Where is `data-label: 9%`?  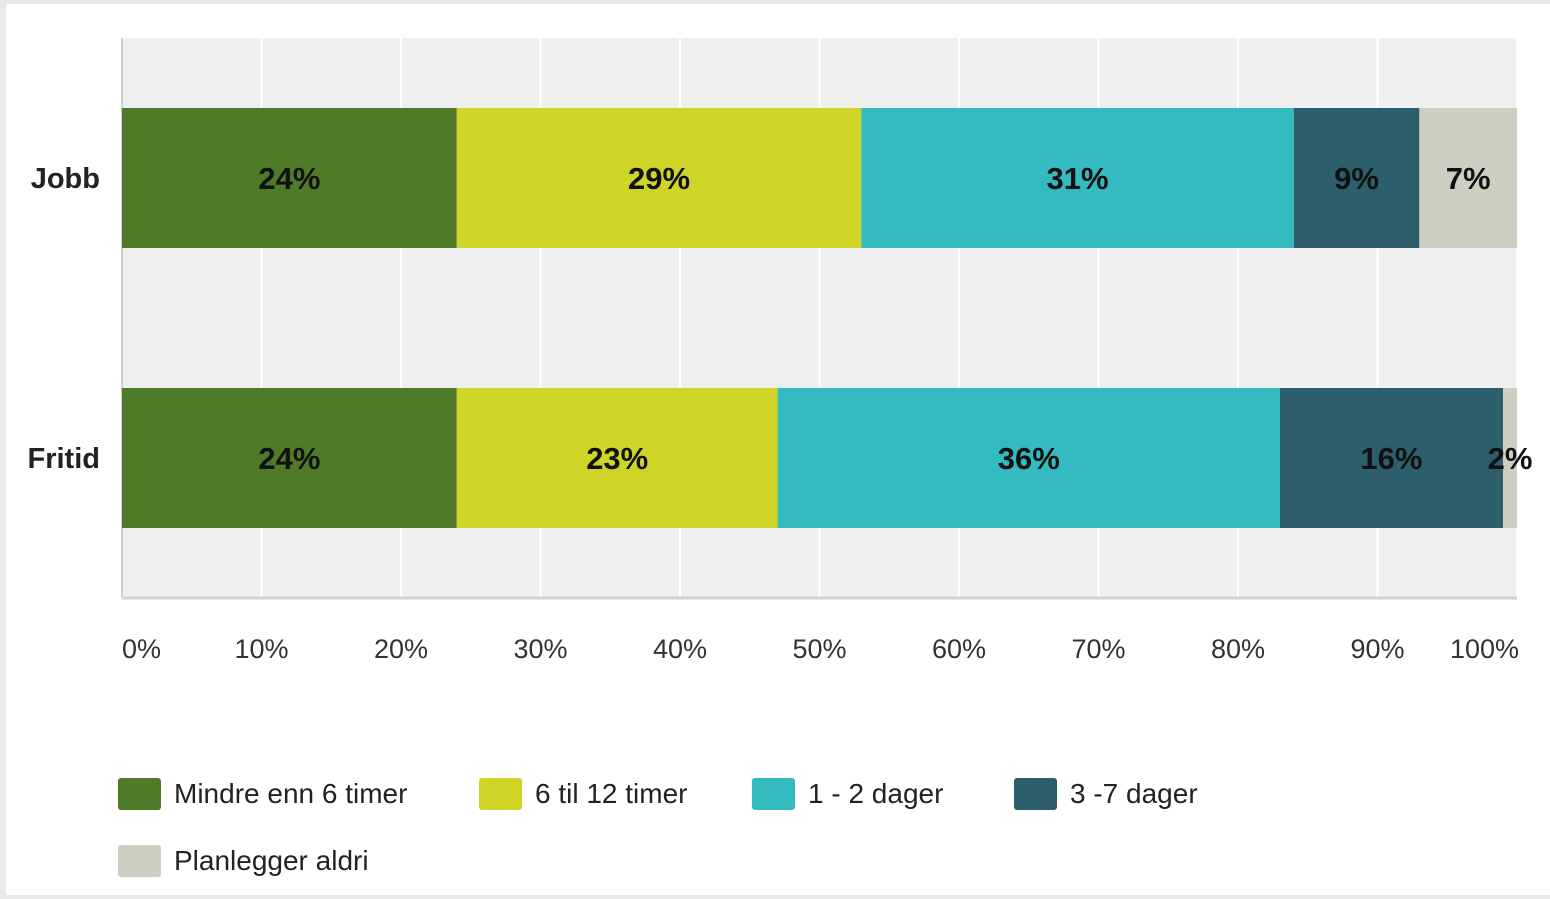
data-label: 9% is located at coordinates (1356, 178).